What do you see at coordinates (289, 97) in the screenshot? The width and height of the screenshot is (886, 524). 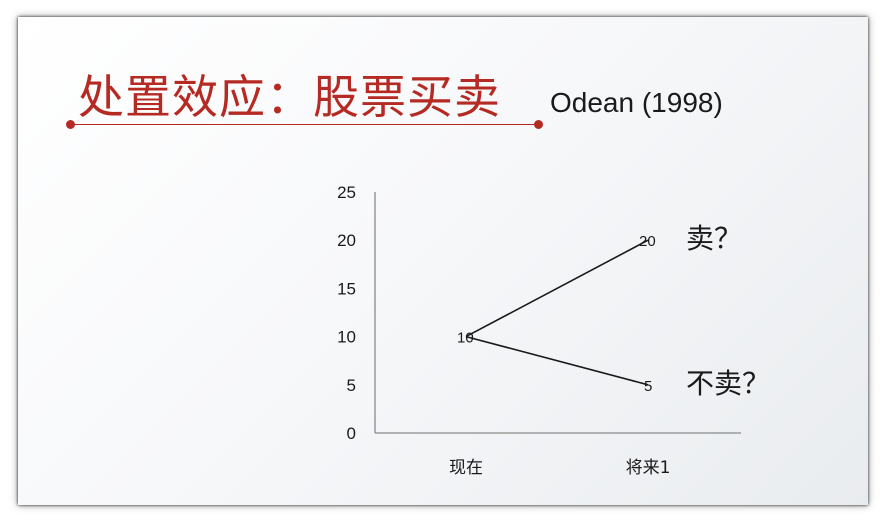 I see `slide-title: 处置效应：股票买卖` at bounding box center [289, 97].